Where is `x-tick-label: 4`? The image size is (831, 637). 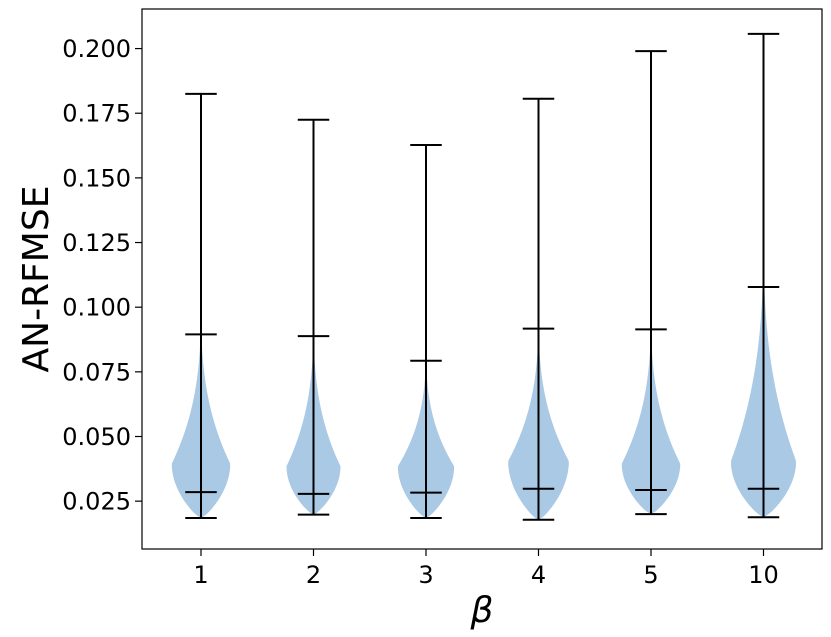 x-tick-label: 4 is located at coordinates (538, 575).